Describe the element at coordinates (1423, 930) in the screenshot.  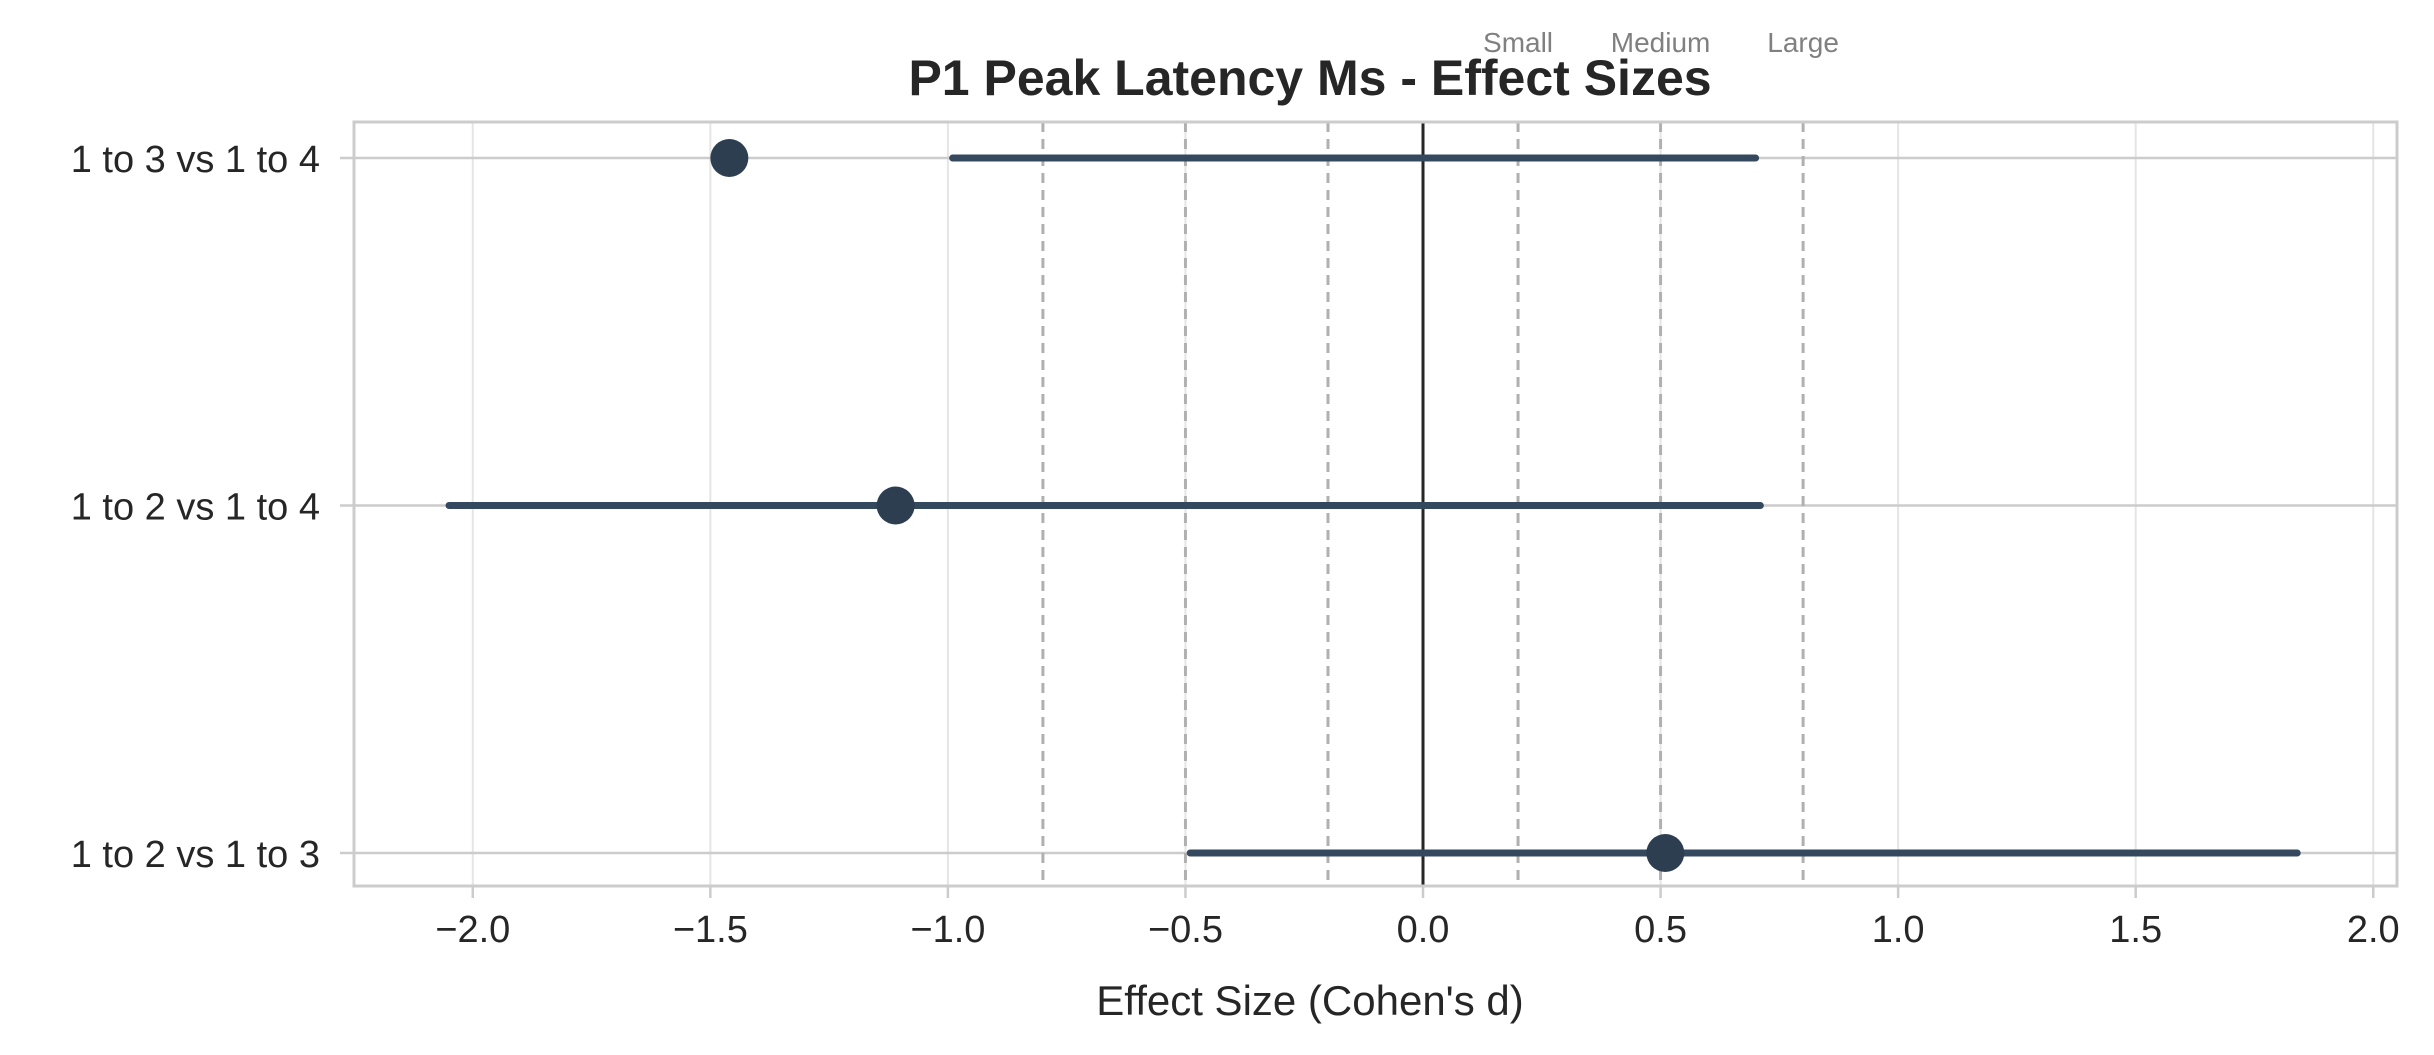
I see `x-tick-label-4: 0.0` at that location.